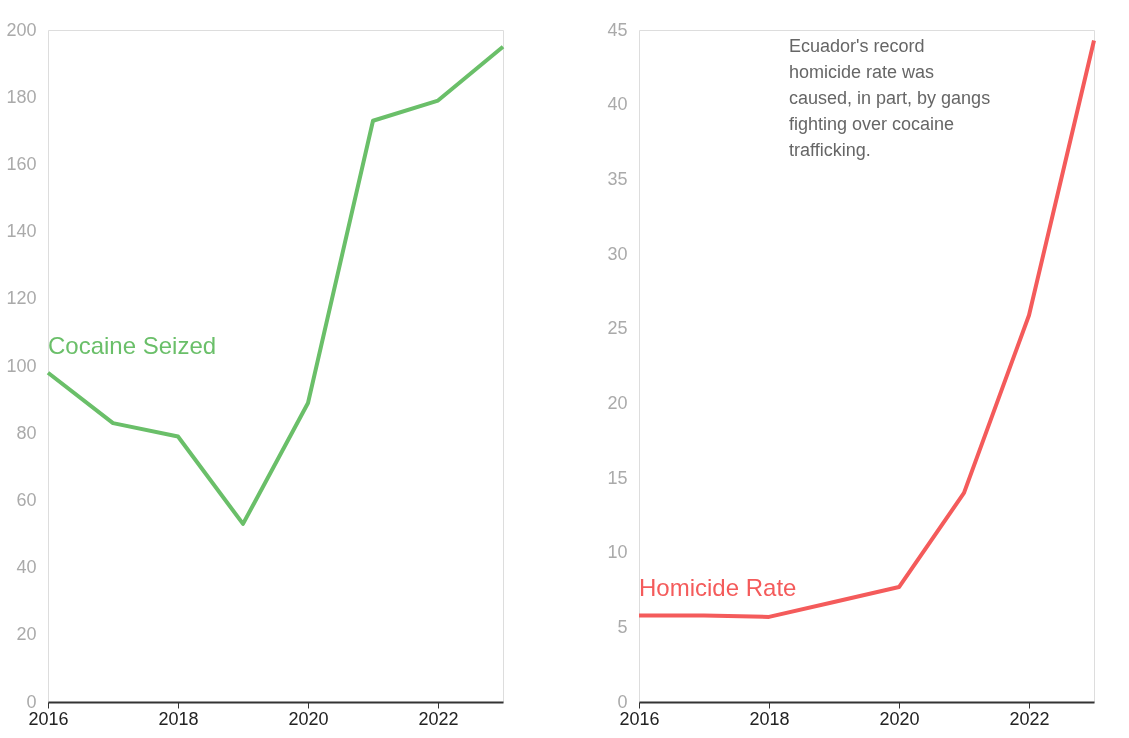 The height and width of the screenshot is (738, 1129). I want to click on y-tick-label: 80, so click(26, 432).